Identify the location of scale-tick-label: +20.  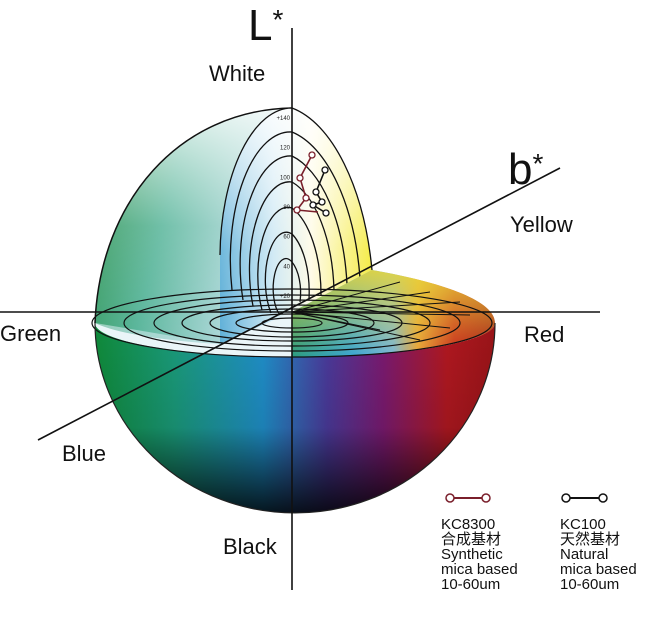
(285, 297).